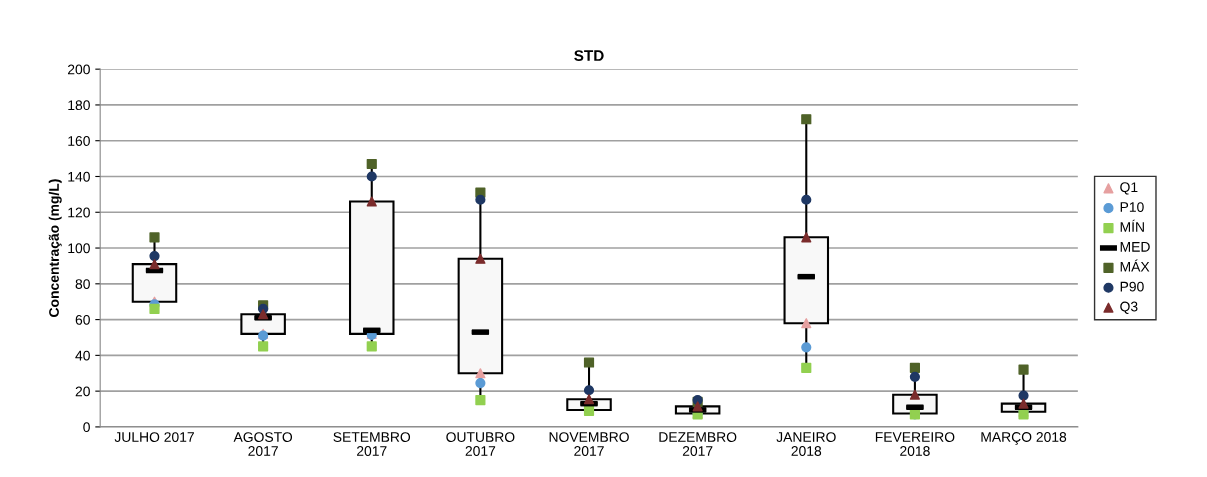 The height and width of the screenshot is (477, 1207). What do you see at coordinates (1129, 188) in the screenshot?
I see `legend-label: Q1` at bounding box center [1129, 188].